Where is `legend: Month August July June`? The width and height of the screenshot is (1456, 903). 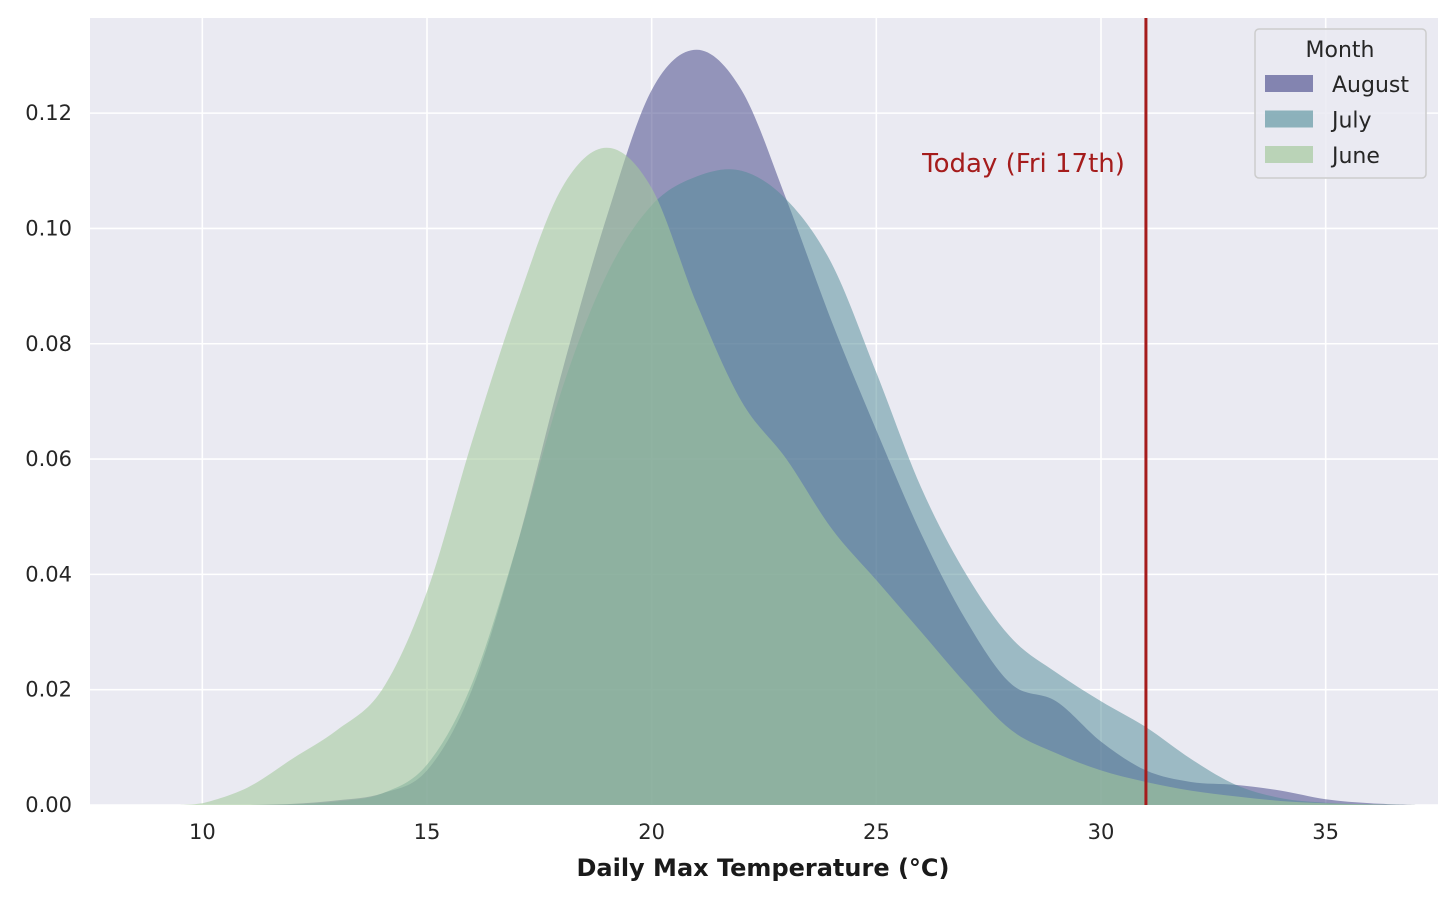 legend: Month August July June is located at coordinates (1340, 103).